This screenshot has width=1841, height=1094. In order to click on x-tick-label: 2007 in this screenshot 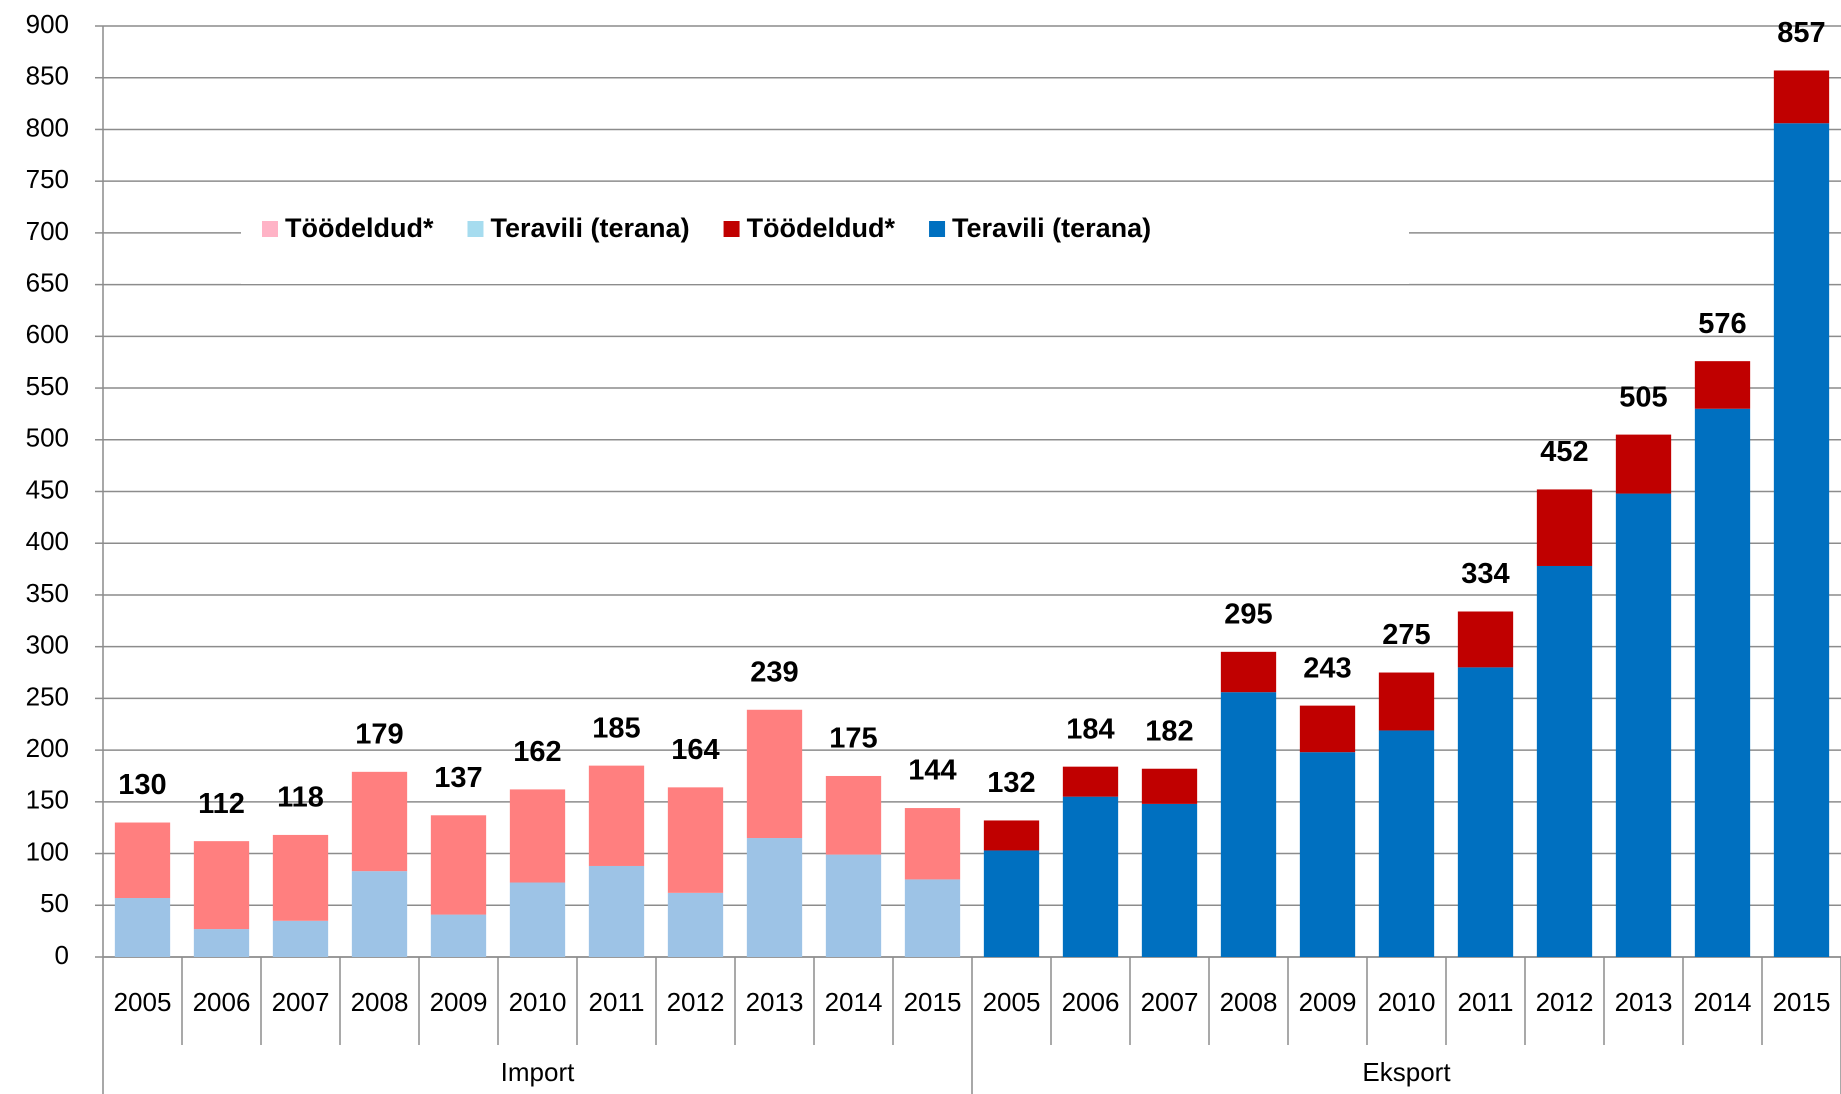, I will do `click(1170, 1002)`.